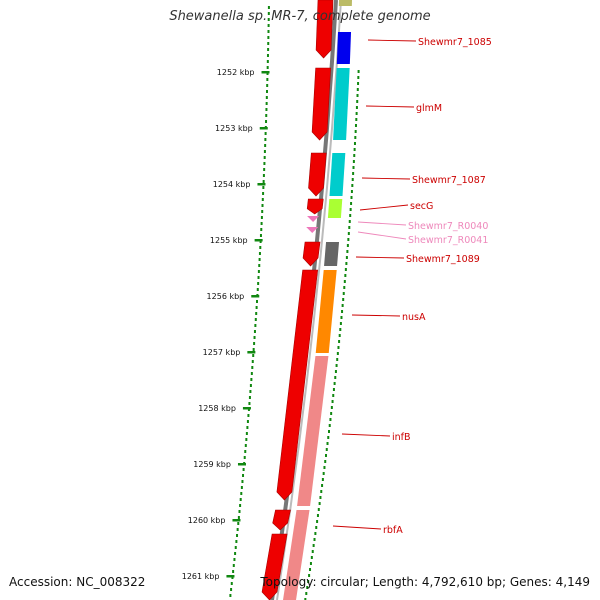 This screenshot has width=600, height=600. I want to click on label-leader-line, so click(390, 106).